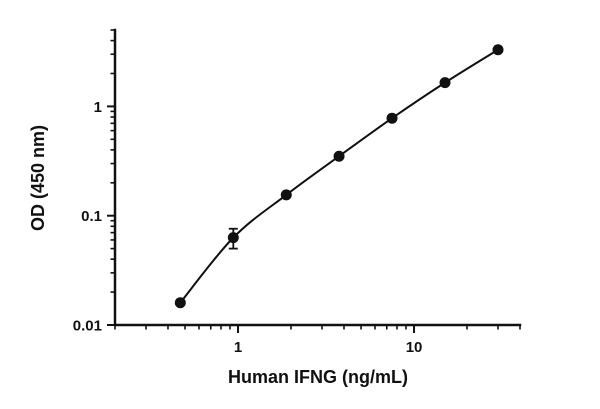 The height and width of the screenshot is (409, 600). I want to click on y-axis-title: OD (450 nm), so click(38, 178).